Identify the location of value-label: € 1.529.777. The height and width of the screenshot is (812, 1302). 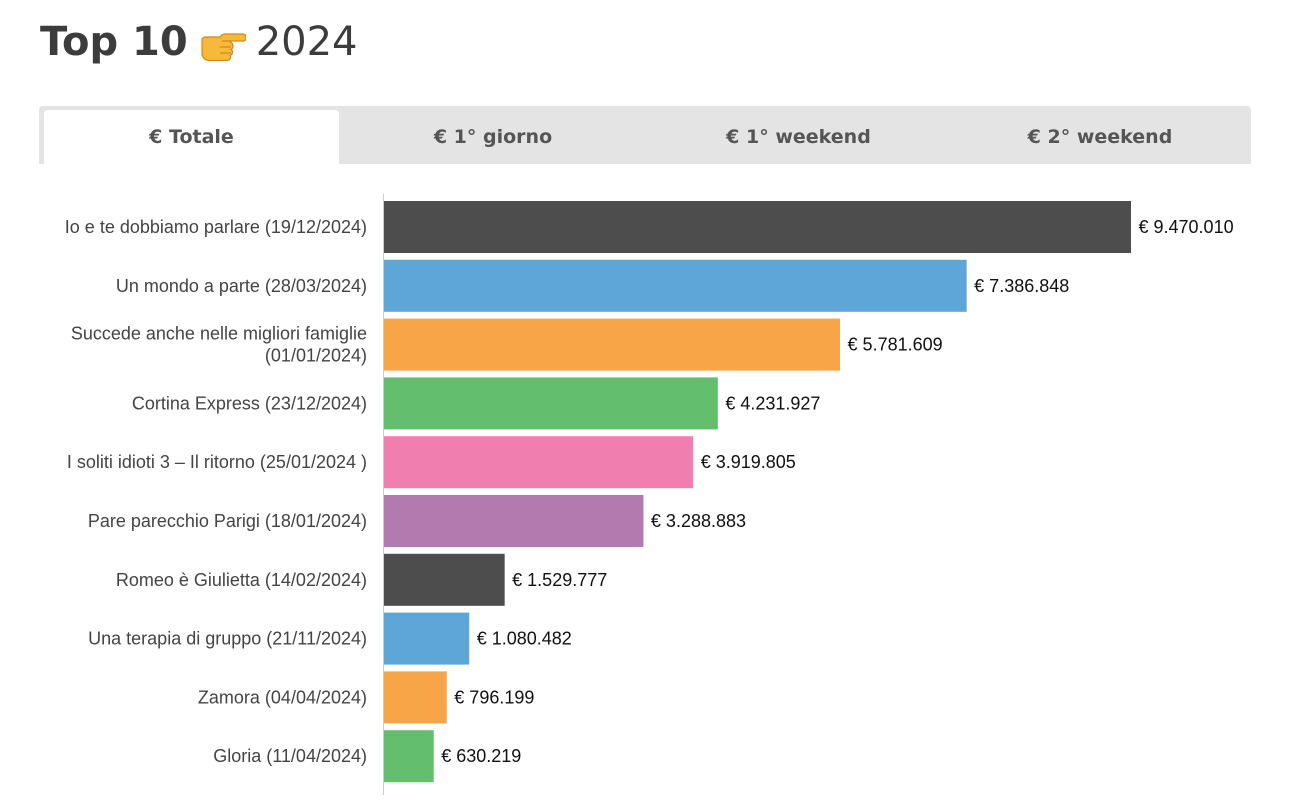
(559, 580).